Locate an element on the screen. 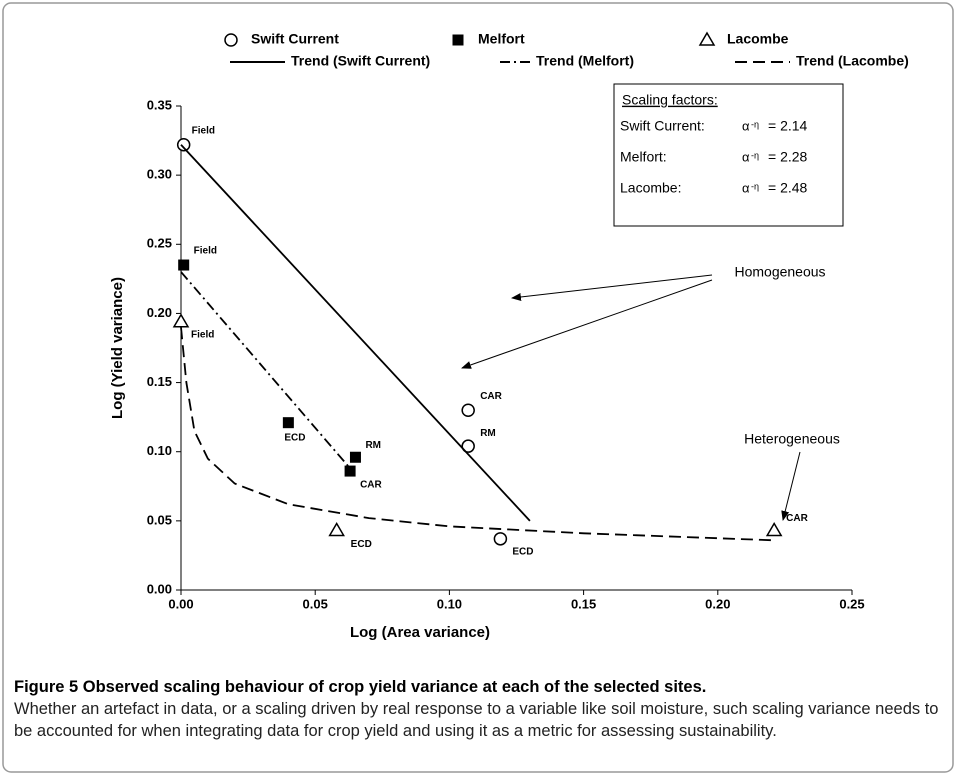 Image resolution: width=957 pixels, height=776 pixels. legend-label: Trend (Melfort) is located at coordinates (585, 61).